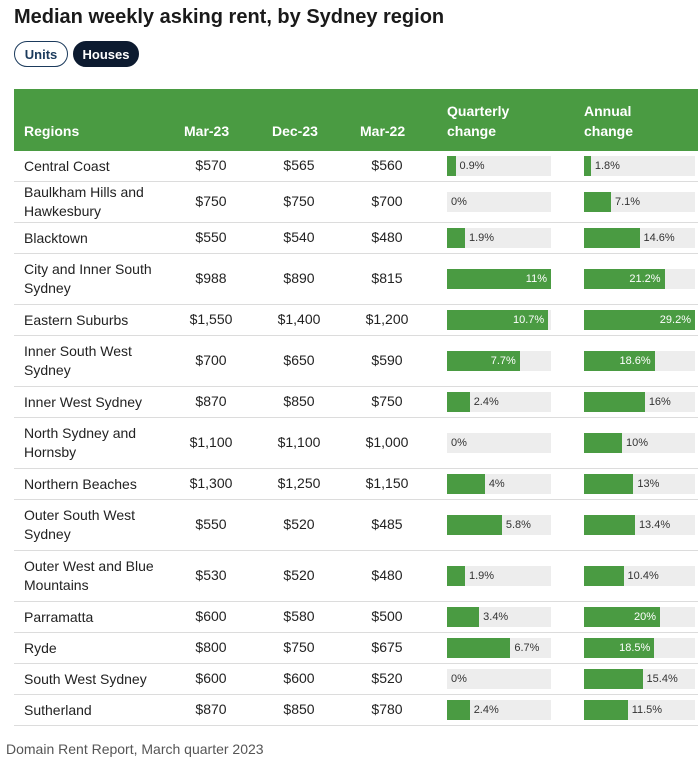 The image size is (700, 769). What do you see at coordinates (299, 319) in the screenshot?
I see `dec-23-value: $1,400` at bounding box center [299, 319].